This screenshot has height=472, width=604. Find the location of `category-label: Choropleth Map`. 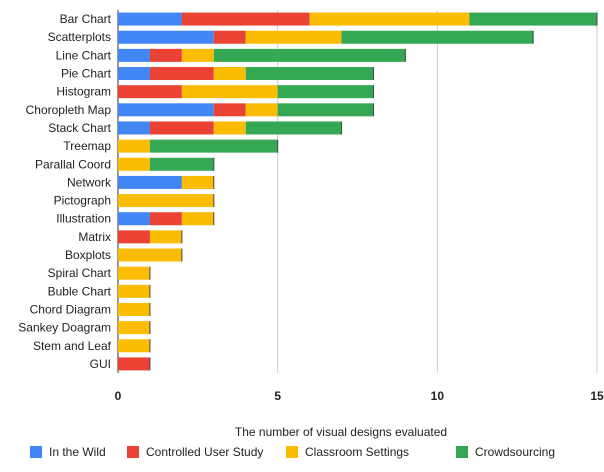

category-label: Choropleth Map is located at coordinates (69, 110).